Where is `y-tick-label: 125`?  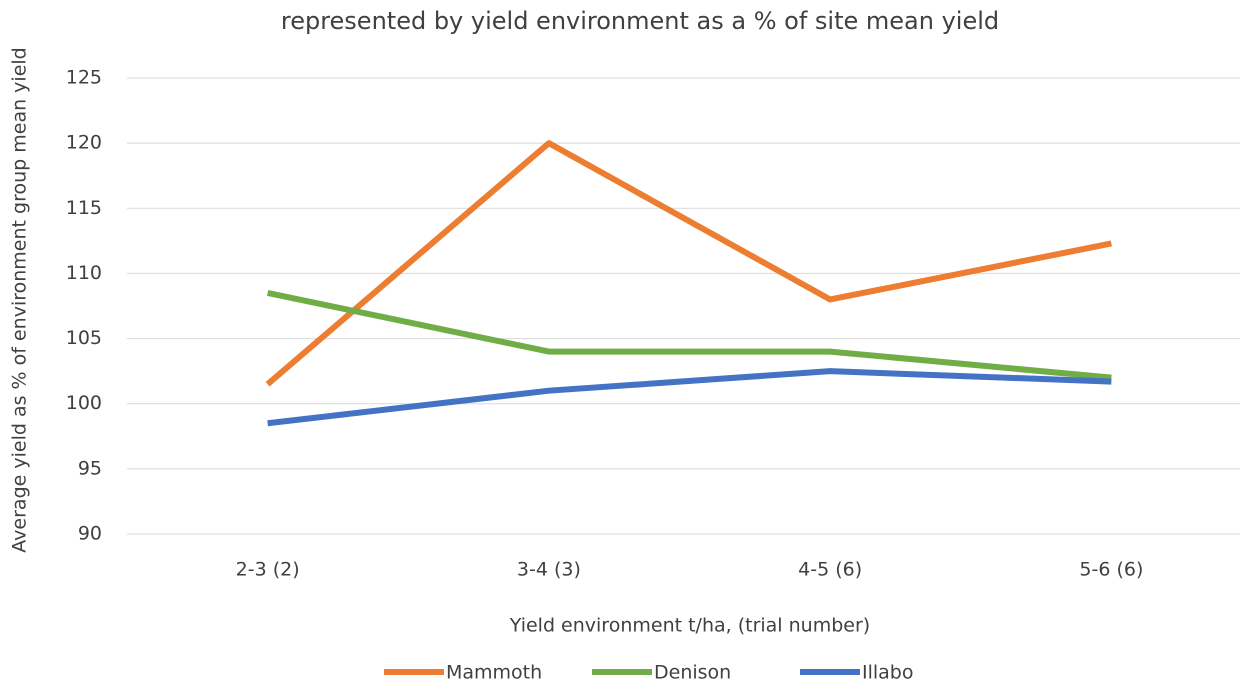
y-tick-label: 125 is located at coordinates (84, 78).